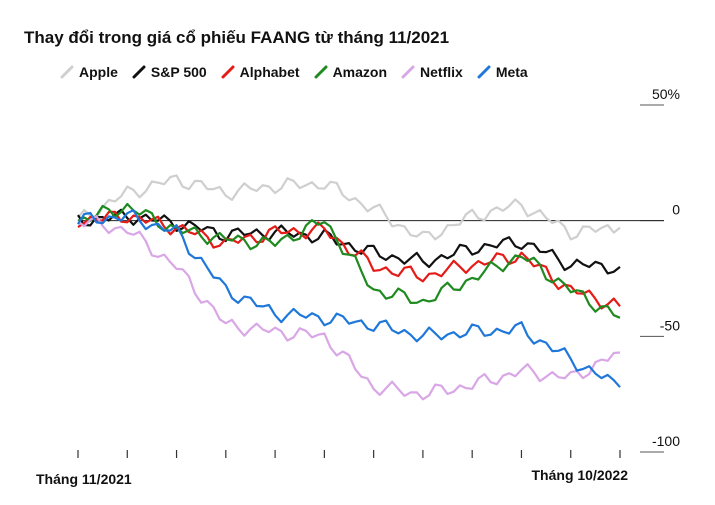  Describe the element at coordinates (511, 72) in the screenshot. I see `legend-label: Meta` at that location.